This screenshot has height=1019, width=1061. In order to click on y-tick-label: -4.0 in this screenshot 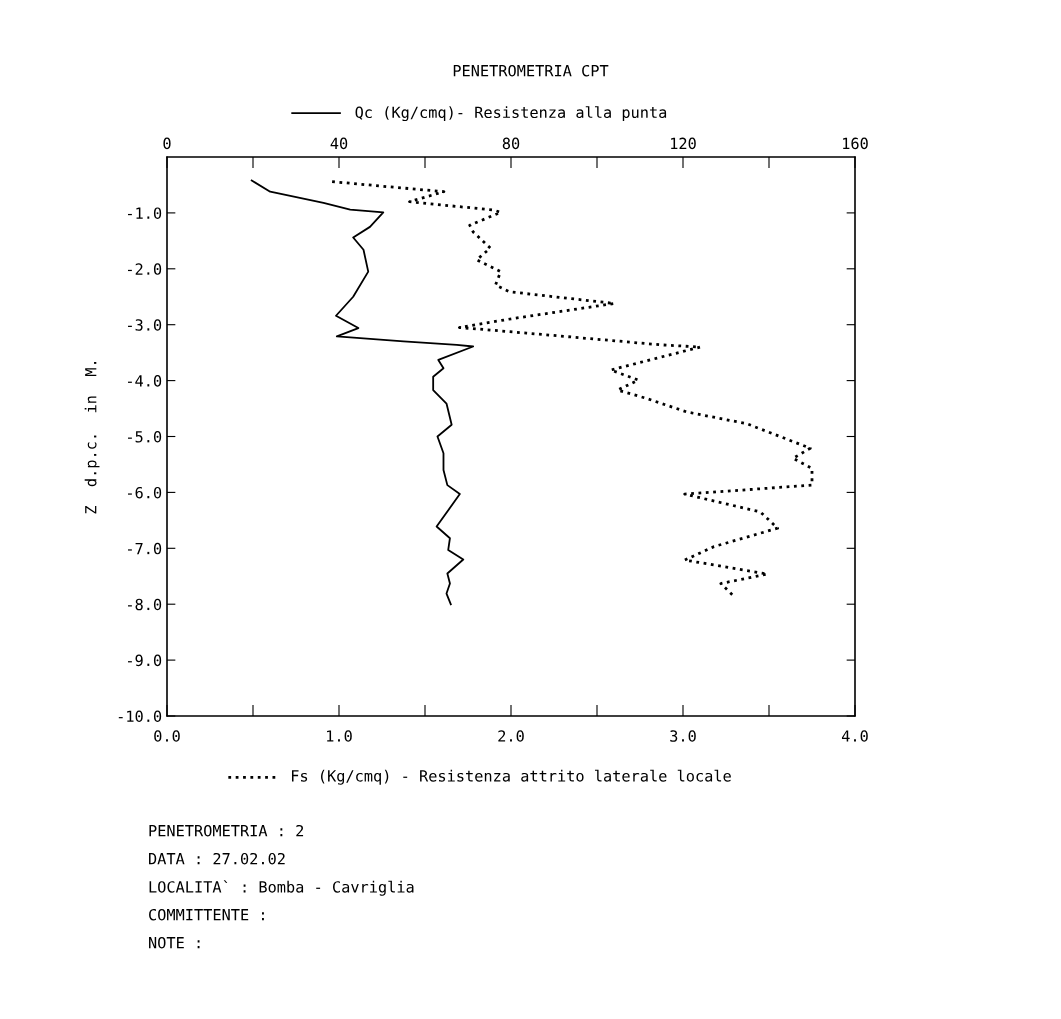, I will do `click(145, 381)`.